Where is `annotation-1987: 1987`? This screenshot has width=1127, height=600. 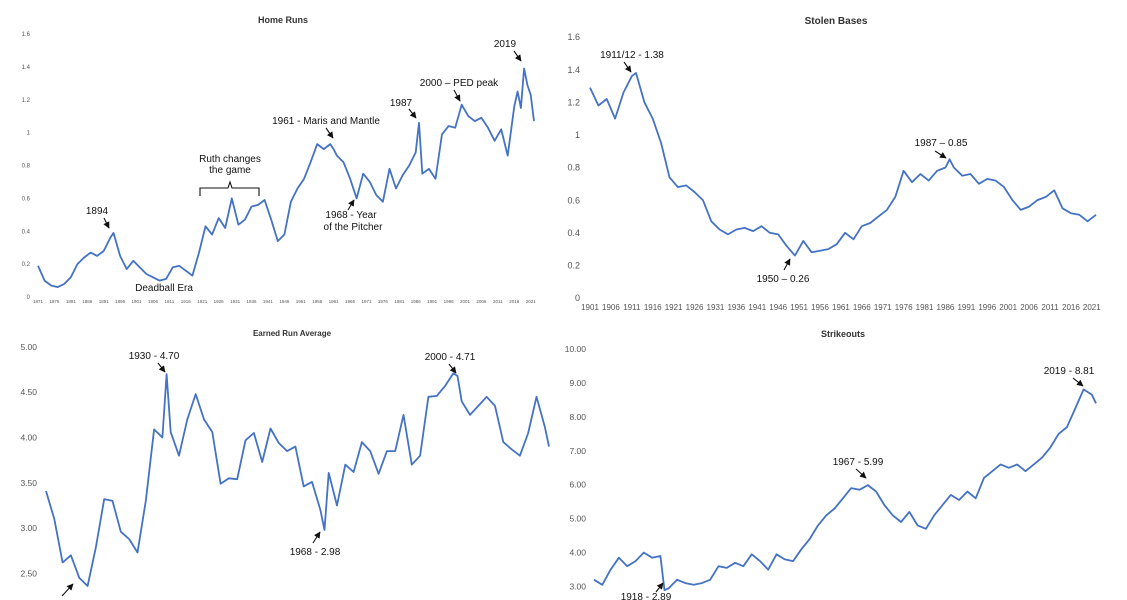 annotation-1987: 1987 is located at coordinates (401, 103).